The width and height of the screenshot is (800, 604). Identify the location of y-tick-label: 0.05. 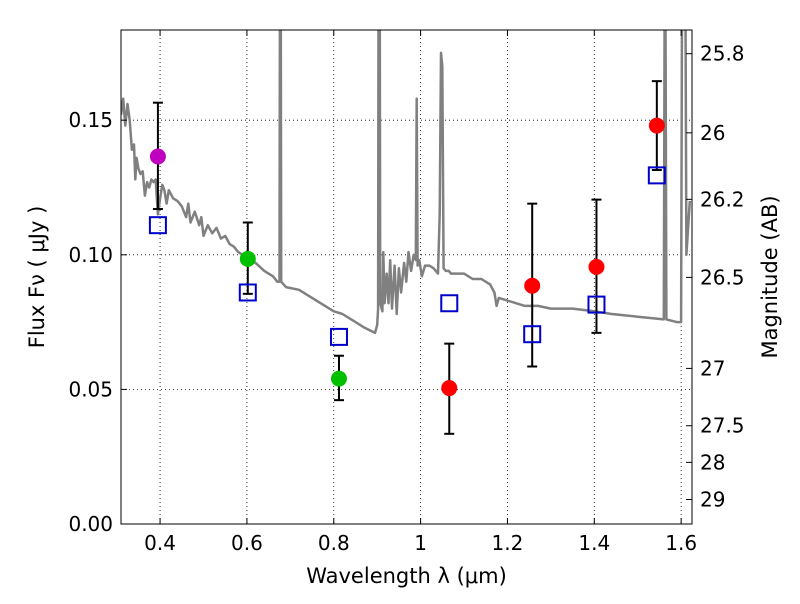
(90, 389).